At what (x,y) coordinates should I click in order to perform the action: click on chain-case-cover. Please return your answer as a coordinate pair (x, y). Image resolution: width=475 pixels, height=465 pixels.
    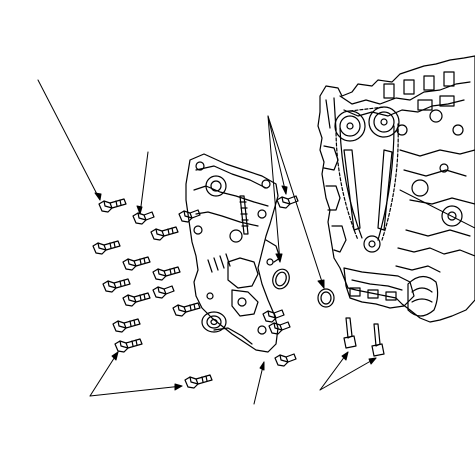
    Looking at the image, I should click on (233, 253).